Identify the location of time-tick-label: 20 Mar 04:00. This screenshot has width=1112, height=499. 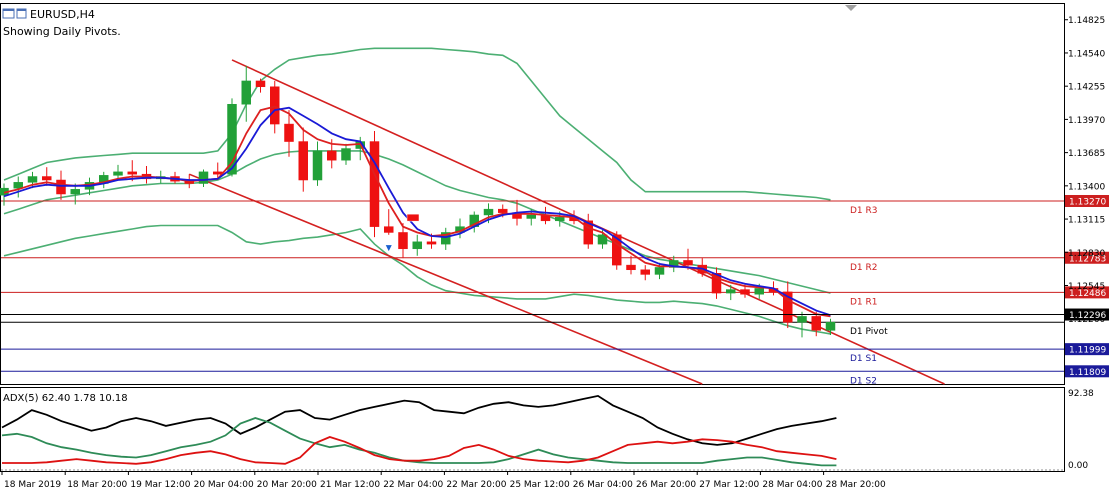
(224, 485).